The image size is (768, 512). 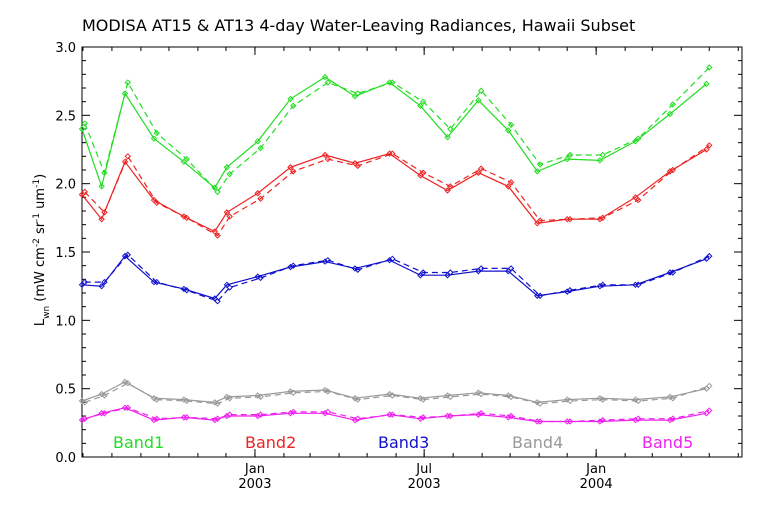 I want to click on series-band3, so click(x=395, y=278).